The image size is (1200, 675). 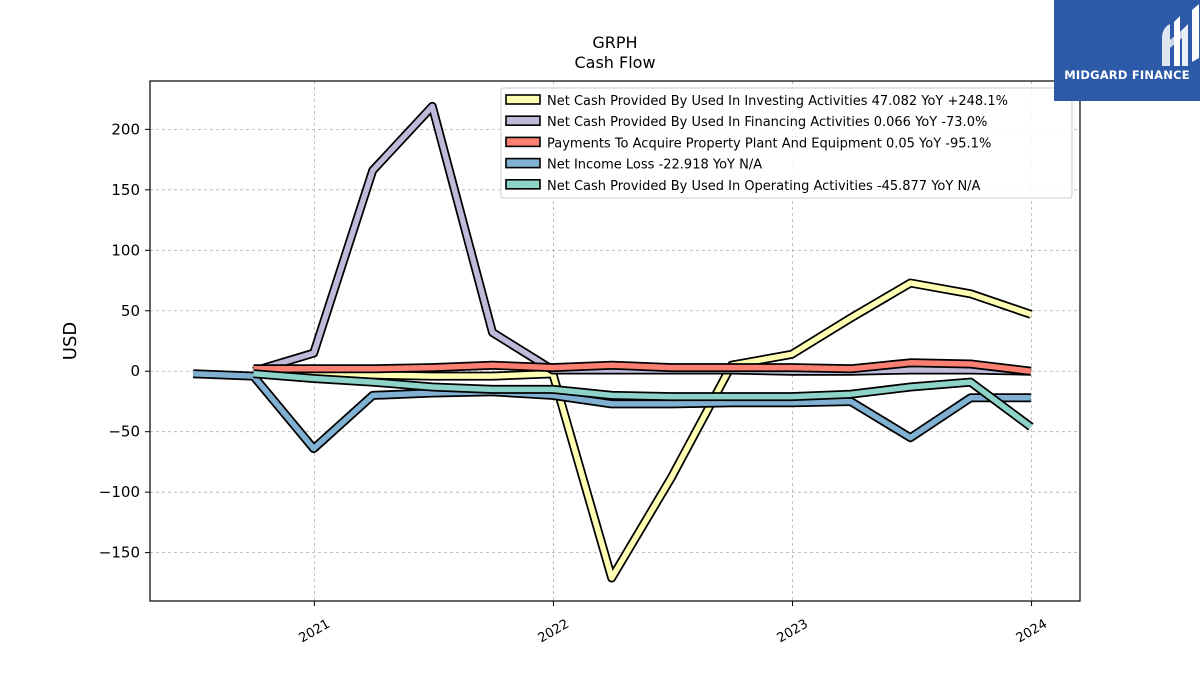 I want to click on y-tick-label: 100, so click(x=125, y=250).